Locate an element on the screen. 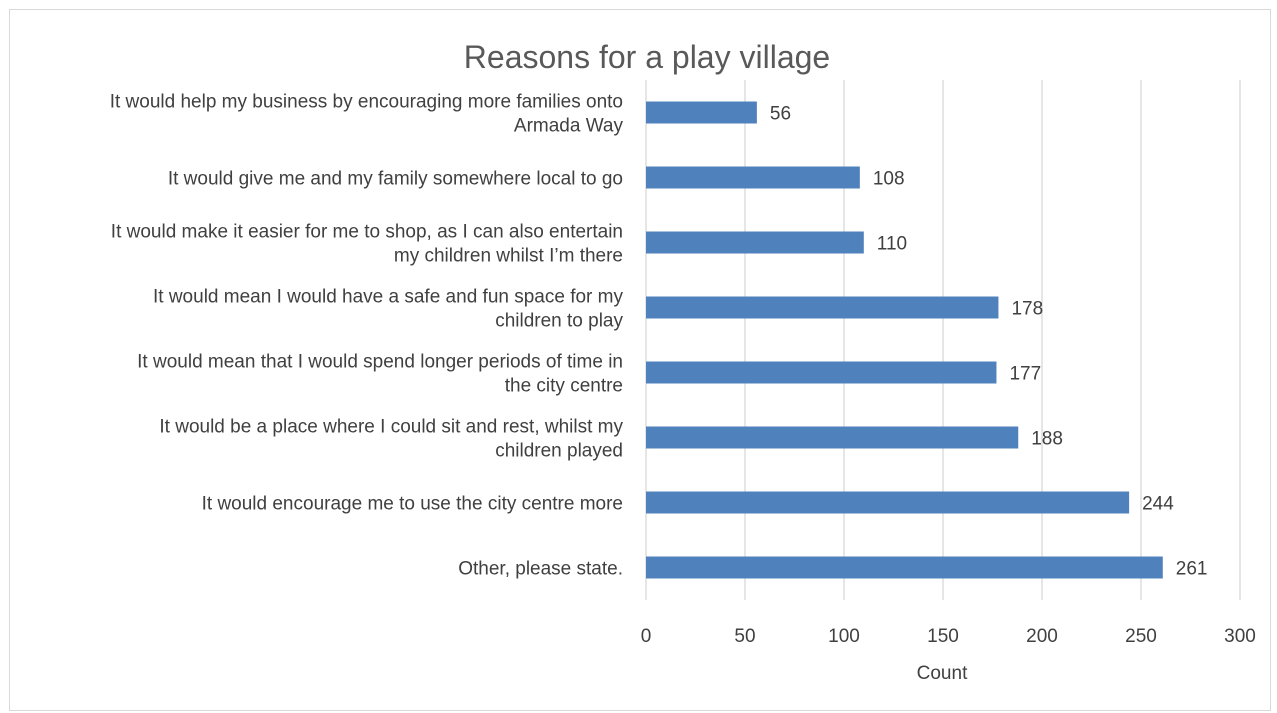 Image resolution: width=1277 pixels, height=713 pixels. data-label: 188 is located at coordinates (1047, 439).